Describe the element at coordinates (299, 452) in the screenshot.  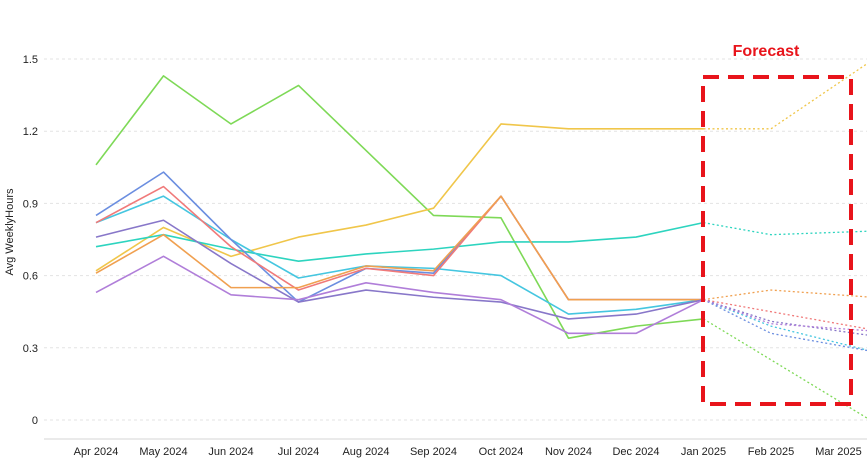
I see `x-tick-label: Jul 2024` at that location.